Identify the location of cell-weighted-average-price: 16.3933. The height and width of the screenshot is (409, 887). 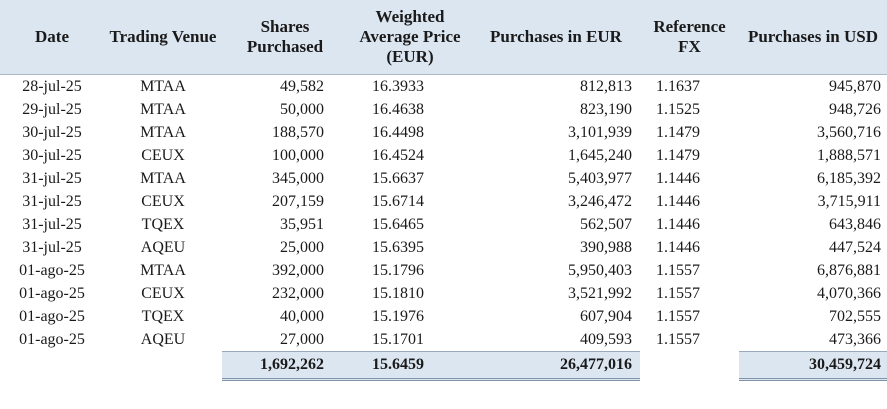
(398, 86).